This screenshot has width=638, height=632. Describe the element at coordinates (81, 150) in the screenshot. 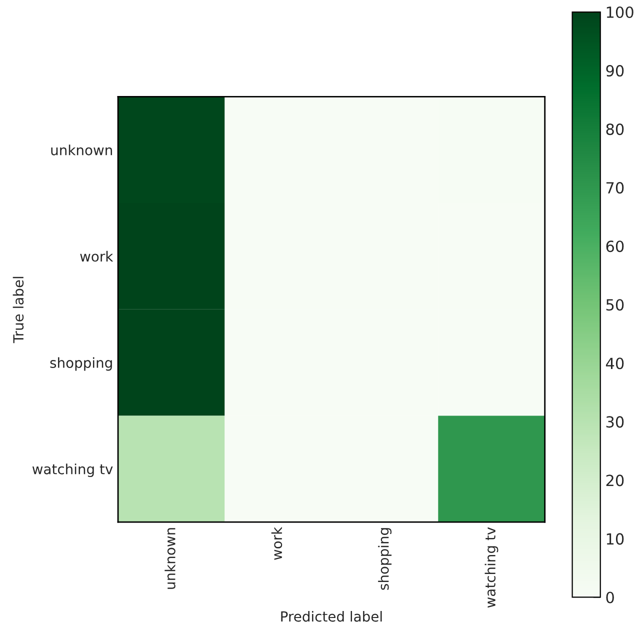

I see `y-tick-label: unknown` at that location.